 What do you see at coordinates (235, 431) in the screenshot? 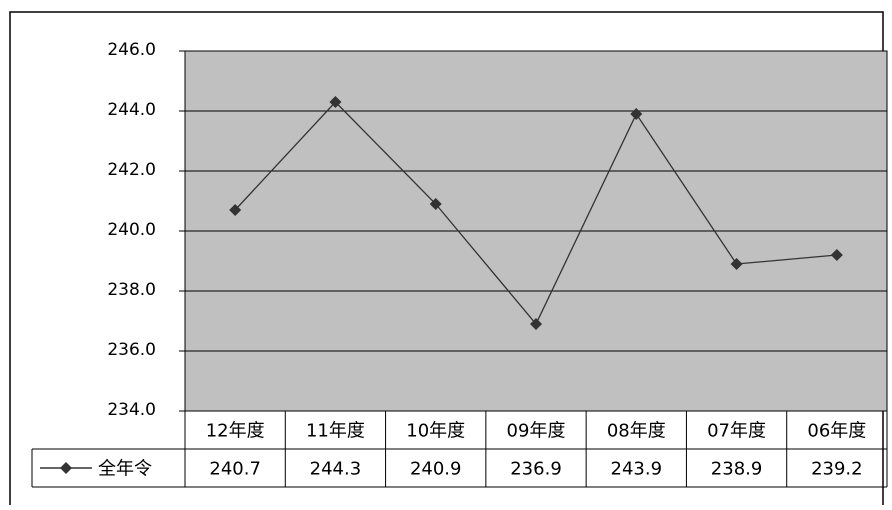
I see `x-category-label: 12年度` at bounding box center [235, 431].